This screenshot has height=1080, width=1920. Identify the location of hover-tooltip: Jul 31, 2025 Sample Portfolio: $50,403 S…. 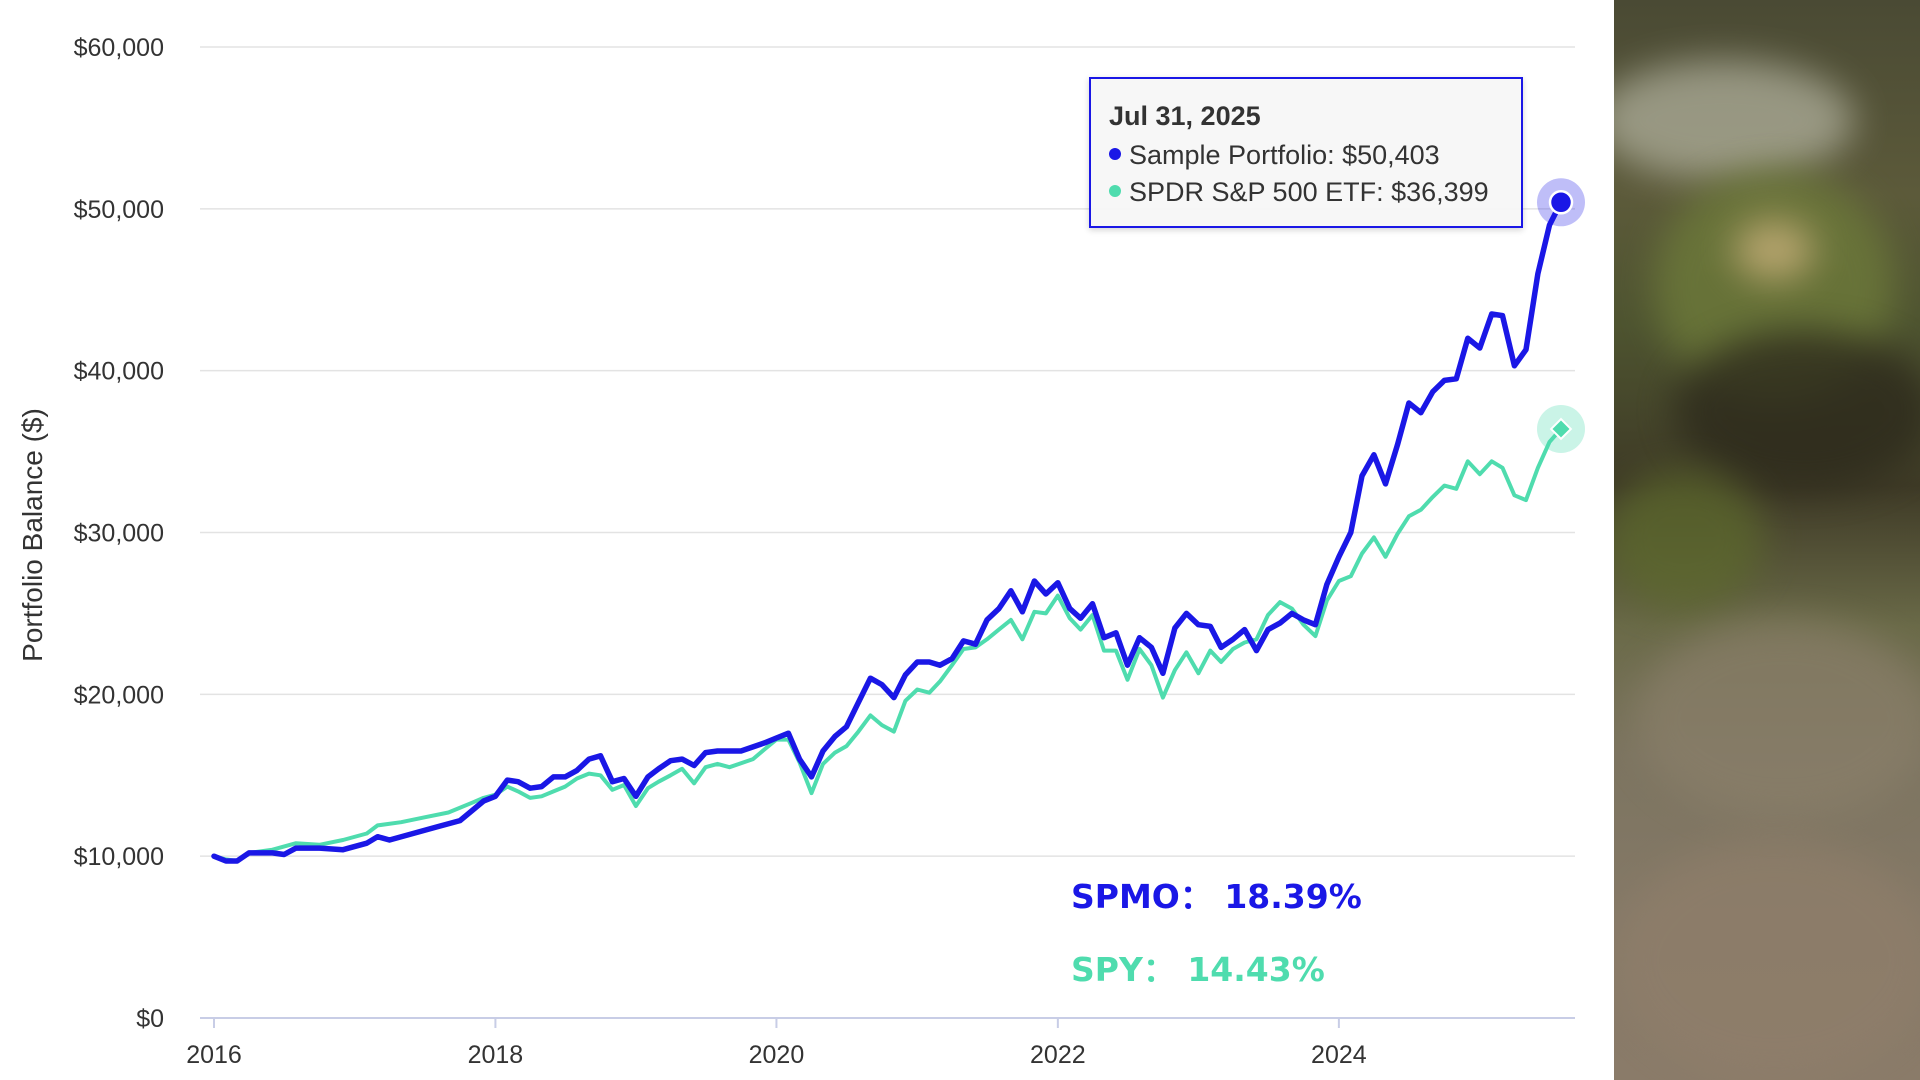
(1306, 152).